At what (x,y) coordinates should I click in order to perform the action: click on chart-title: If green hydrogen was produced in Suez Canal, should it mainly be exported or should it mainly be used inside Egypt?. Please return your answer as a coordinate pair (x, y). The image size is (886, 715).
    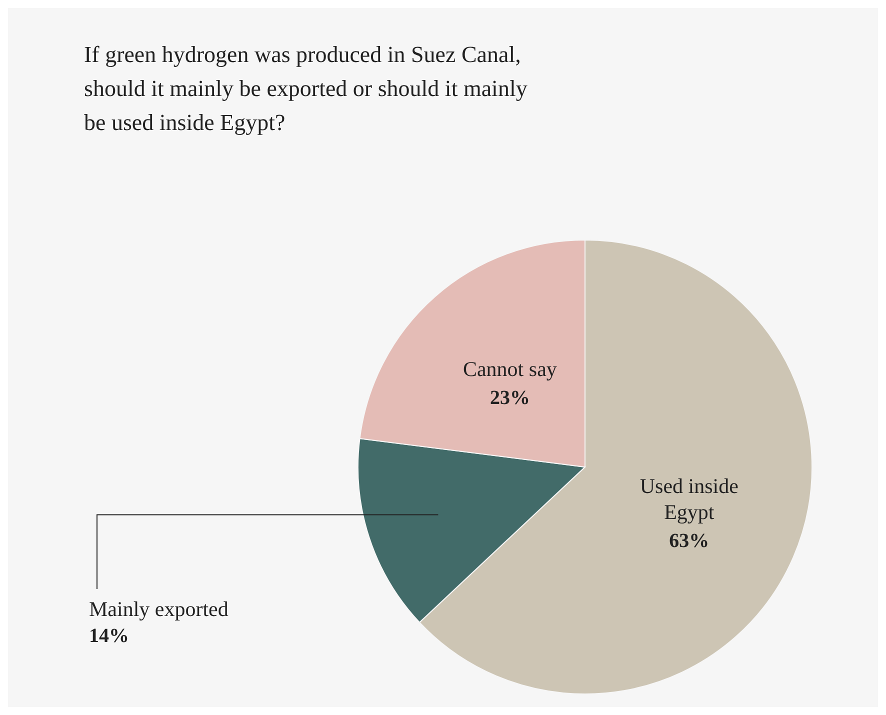
    Looking at the image, I should click on (306, 88).